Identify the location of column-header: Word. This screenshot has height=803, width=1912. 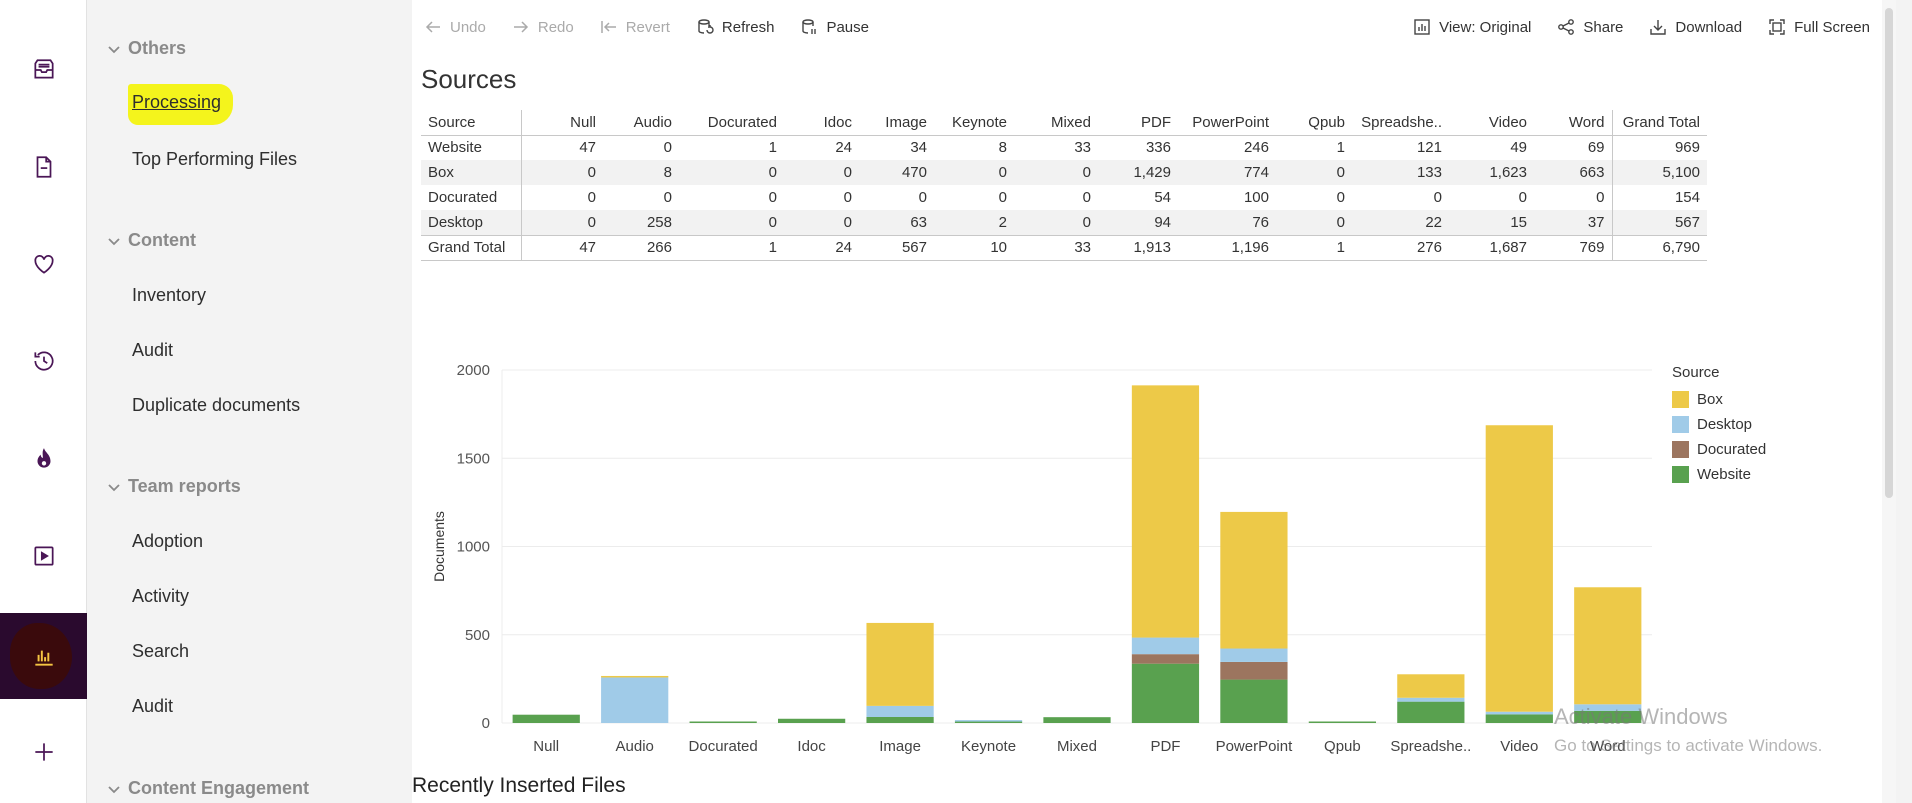
(1573, 123).